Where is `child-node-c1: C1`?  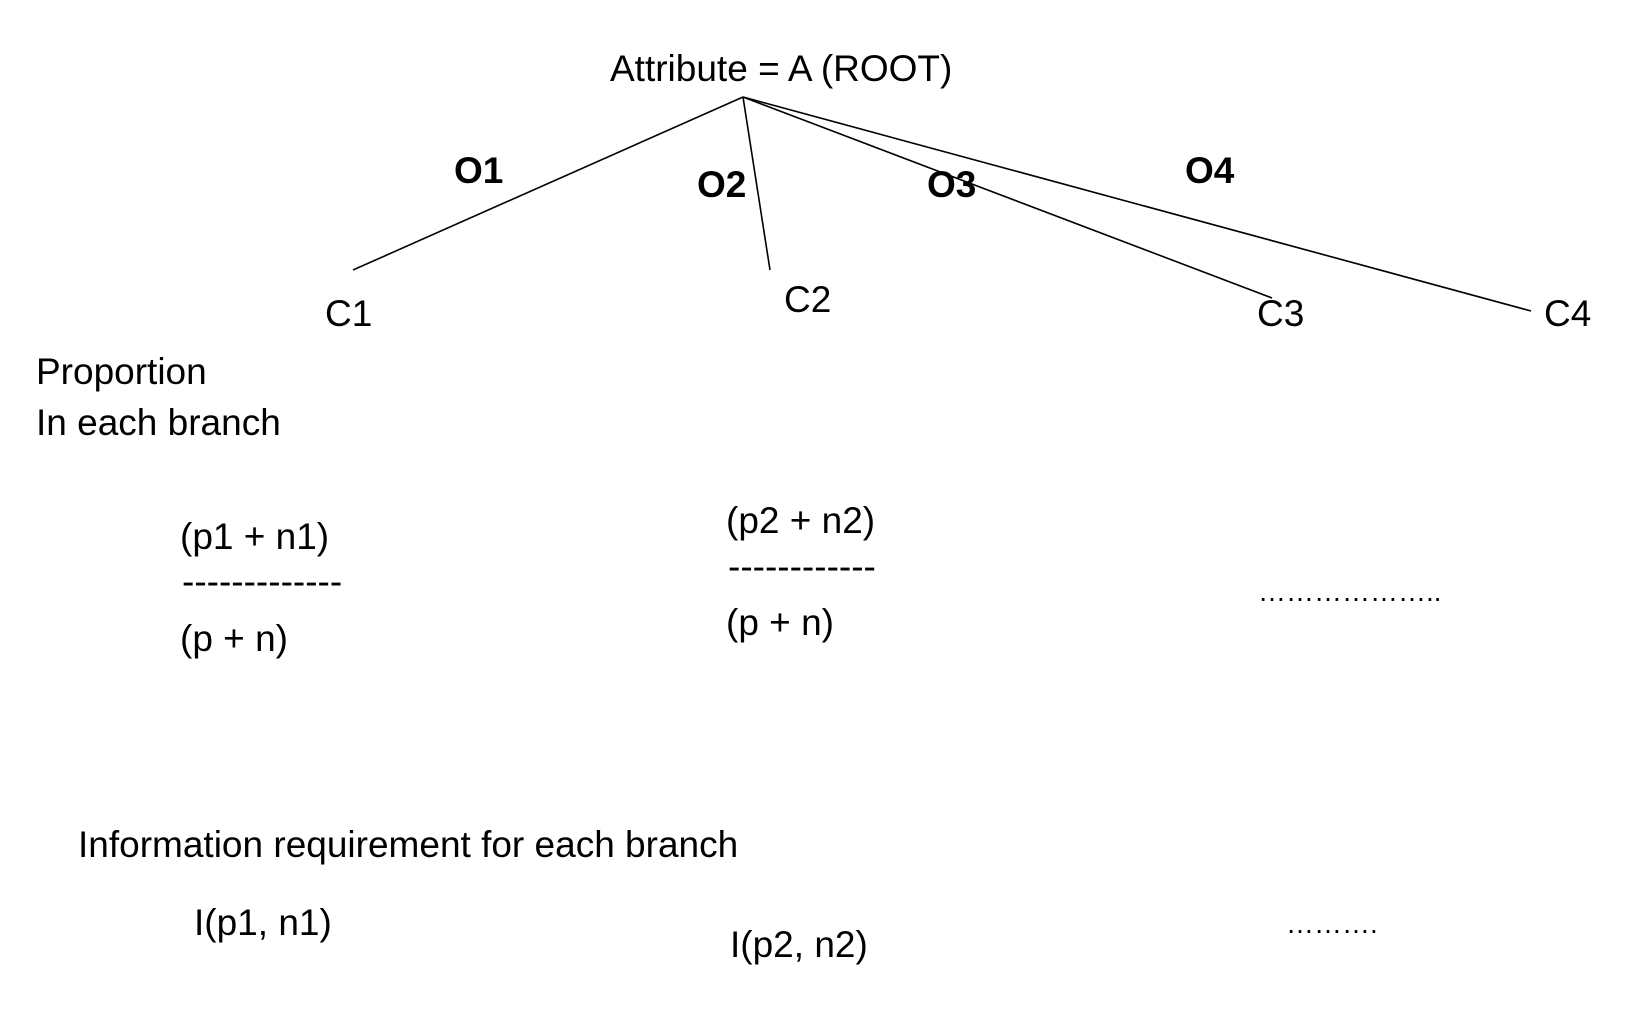 child-node-c1: C1 is located at coordinates (349, 313).